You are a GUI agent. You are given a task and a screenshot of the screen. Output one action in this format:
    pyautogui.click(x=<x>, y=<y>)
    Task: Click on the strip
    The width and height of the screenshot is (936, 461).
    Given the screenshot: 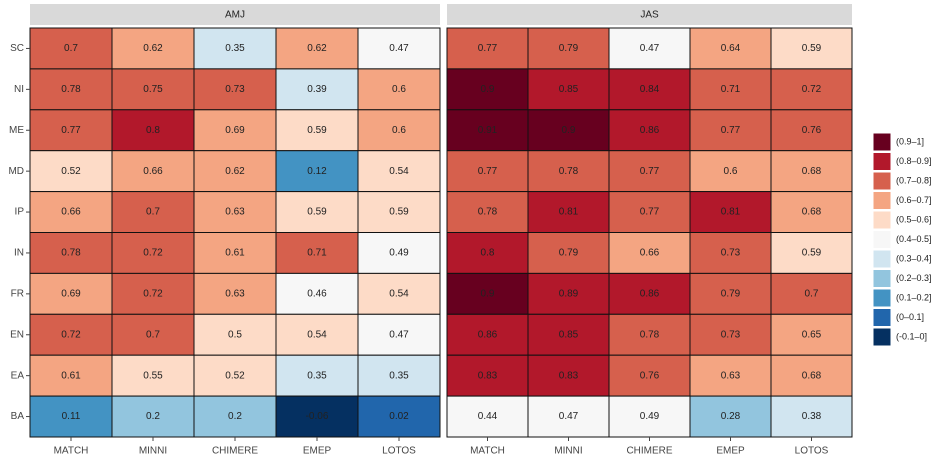 What is the action you would take?
    pyautogui.click(x=235, y=14)
    